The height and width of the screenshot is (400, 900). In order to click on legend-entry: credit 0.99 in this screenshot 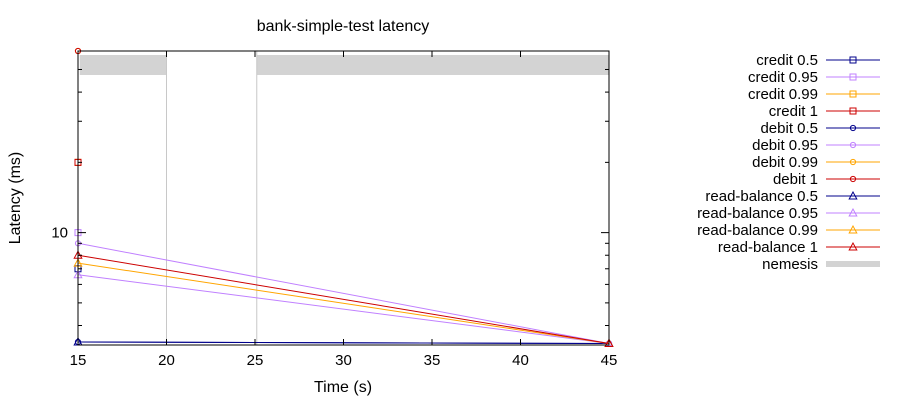, I will do `click(814, 94)`.